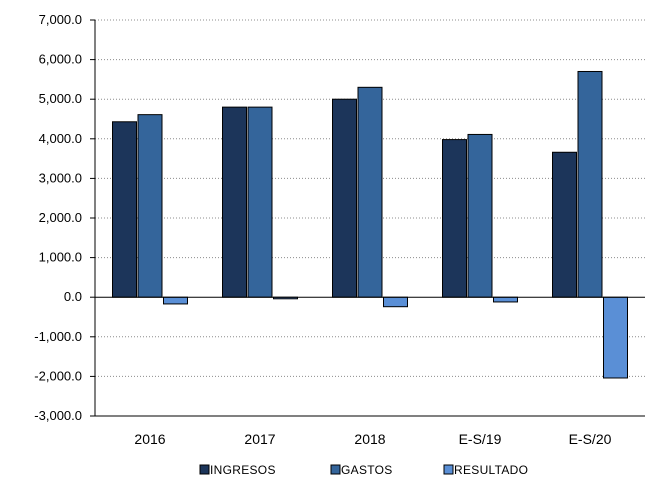 This screenshot has width=655, height=483. What do you see at coordinates (370, 192) in the screenshot?
I see `bar-gastos-2018` at bounding box center [370, 192].